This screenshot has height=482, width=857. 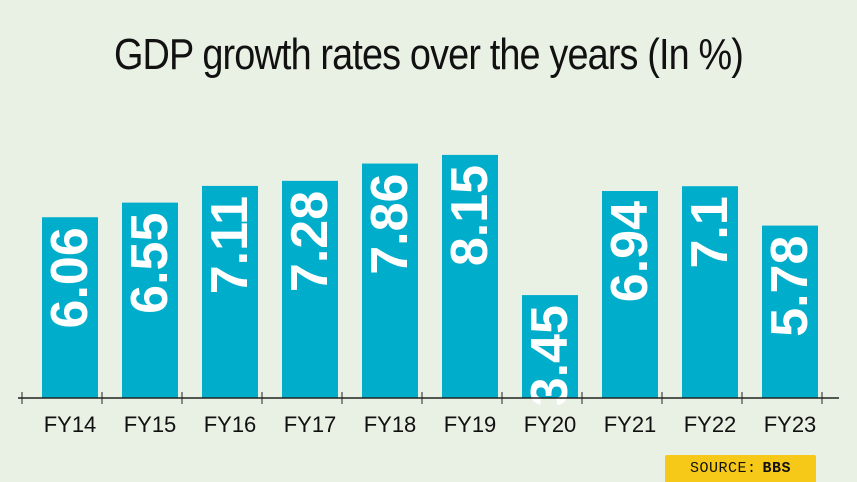 I want to click on bar-value-label: 7.11, so click(x=230, y=245).